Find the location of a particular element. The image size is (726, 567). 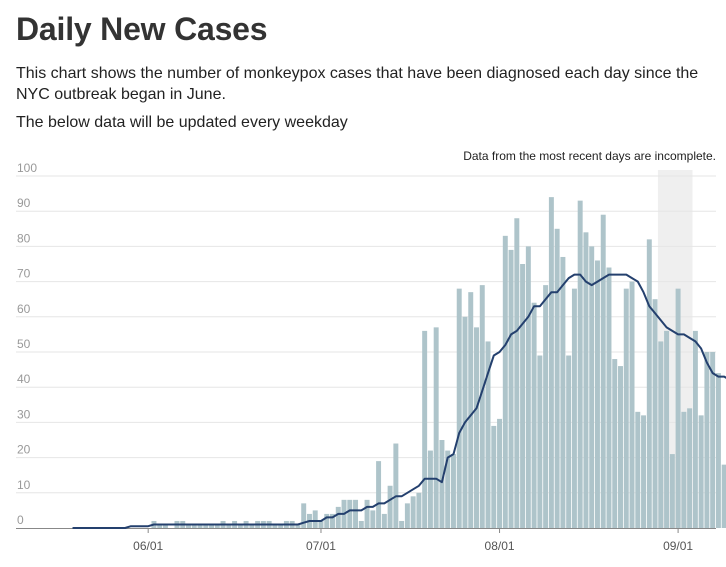

y-tick-label: 40 is located at coordinates (24, 379).